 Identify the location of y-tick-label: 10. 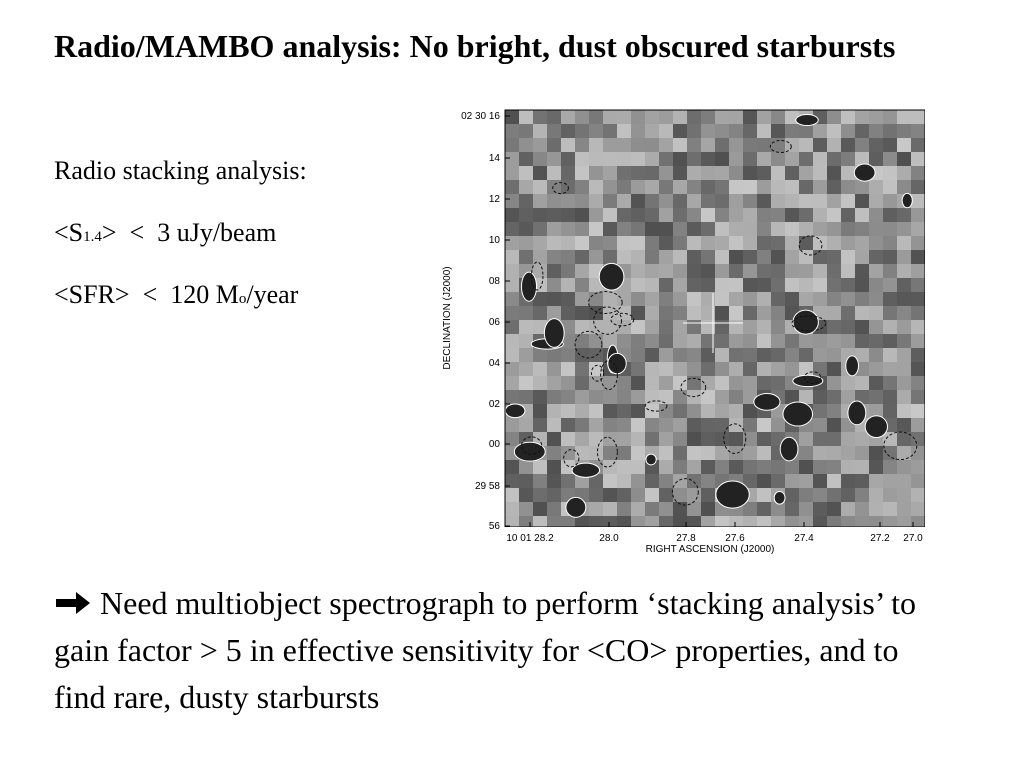
(495, 240).